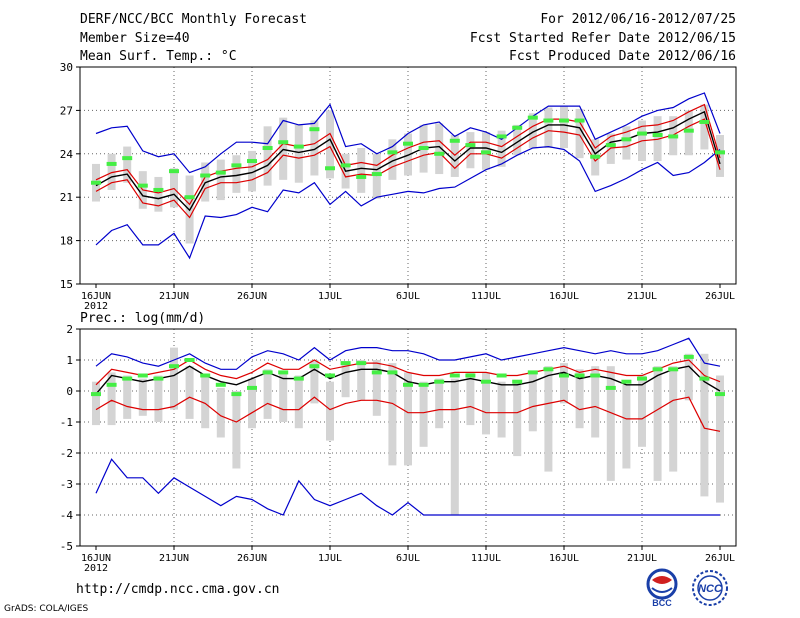 The width and height of the screenshot is (800, 618). Describe the element at coordinates (69, 329) in the screenshot. I see `prec-ytick-label: 2` at that location.